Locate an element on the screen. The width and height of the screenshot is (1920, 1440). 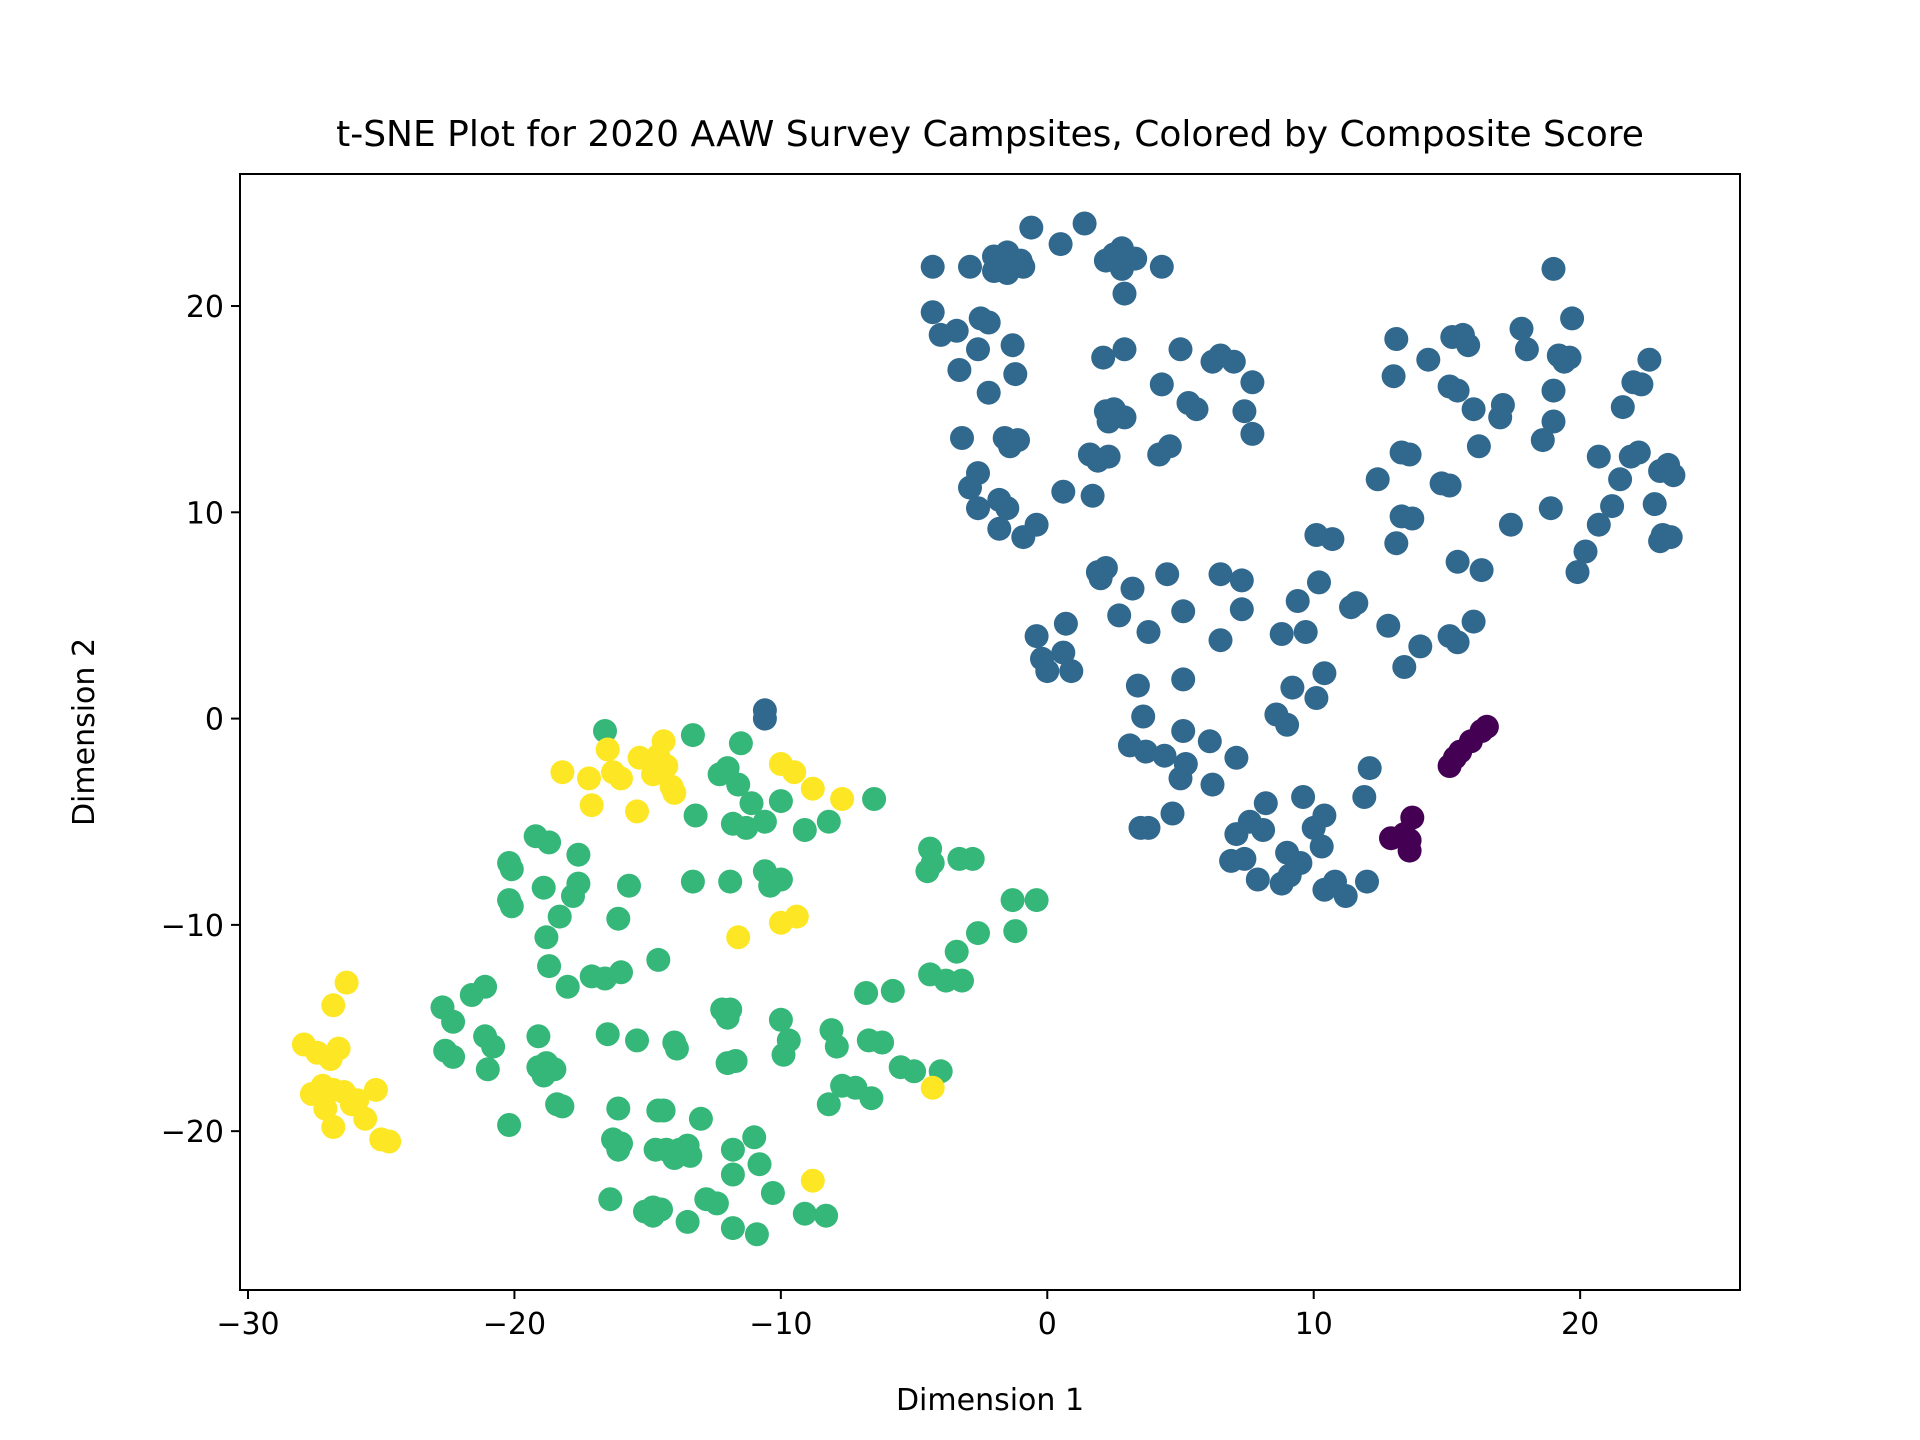
y-tick-label: 0 is located at coordinates (214, 720).